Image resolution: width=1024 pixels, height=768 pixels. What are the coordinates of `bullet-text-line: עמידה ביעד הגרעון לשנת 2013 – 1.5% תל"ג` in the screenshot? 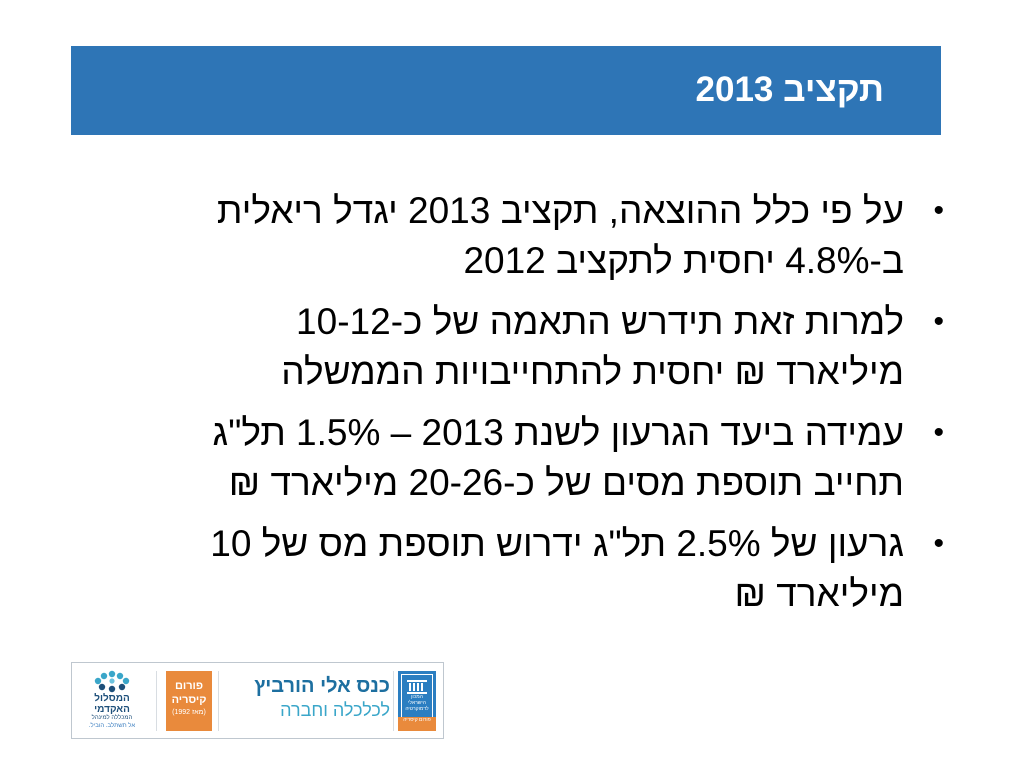 It's located at (558, 432).